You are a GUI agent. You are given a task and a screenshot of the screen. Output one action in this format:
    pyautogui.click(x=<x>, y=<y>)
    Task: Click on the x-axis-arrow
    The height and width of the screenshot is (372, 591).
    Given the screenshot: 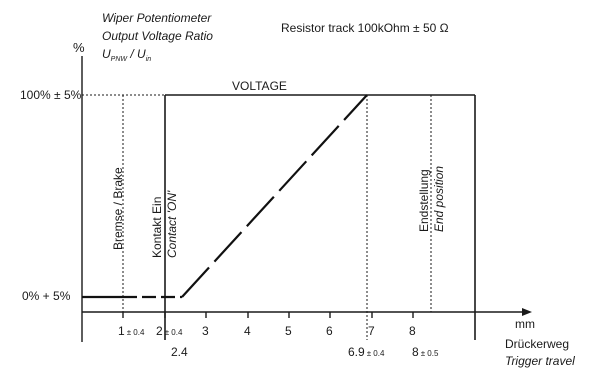 What is the action you would take?
    pyautogui.click(x=527, y=312)
    